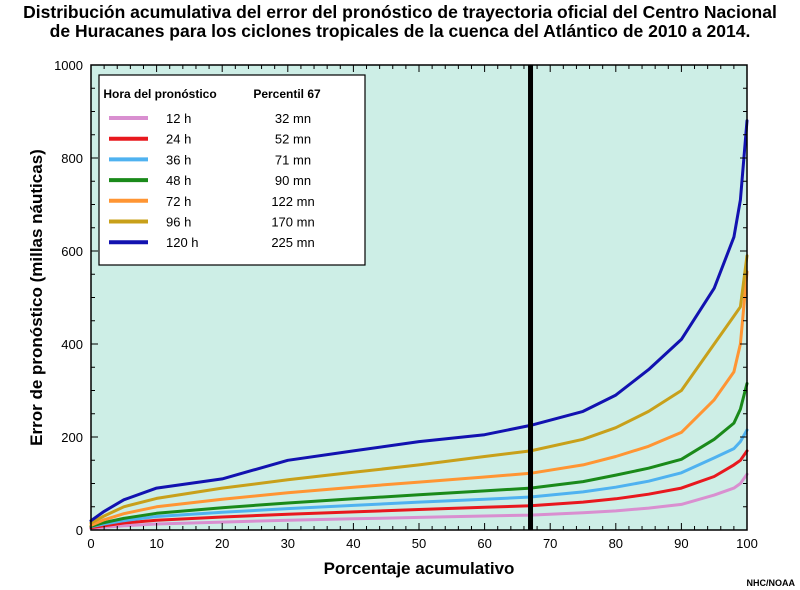  Describe the element at coordinates (419, 568) in the screenshot. I see `x-axis-label: Porcentaje acumulativo` at that location.